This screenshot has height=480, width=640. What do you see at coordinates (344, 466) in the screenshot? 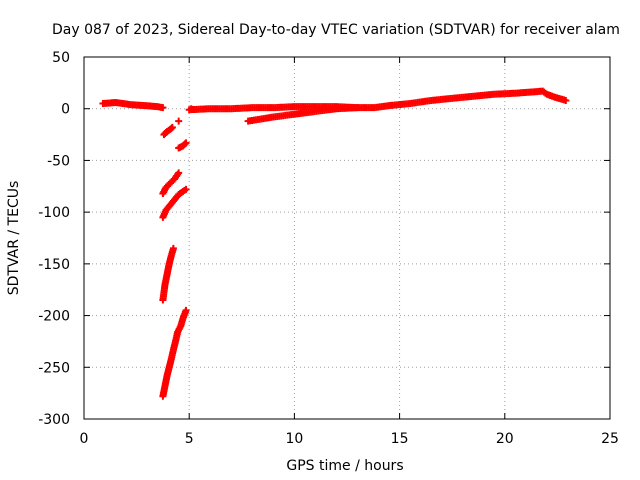
I see `x-axis-title: GPS time / hours` at bounding box center [344, 466].